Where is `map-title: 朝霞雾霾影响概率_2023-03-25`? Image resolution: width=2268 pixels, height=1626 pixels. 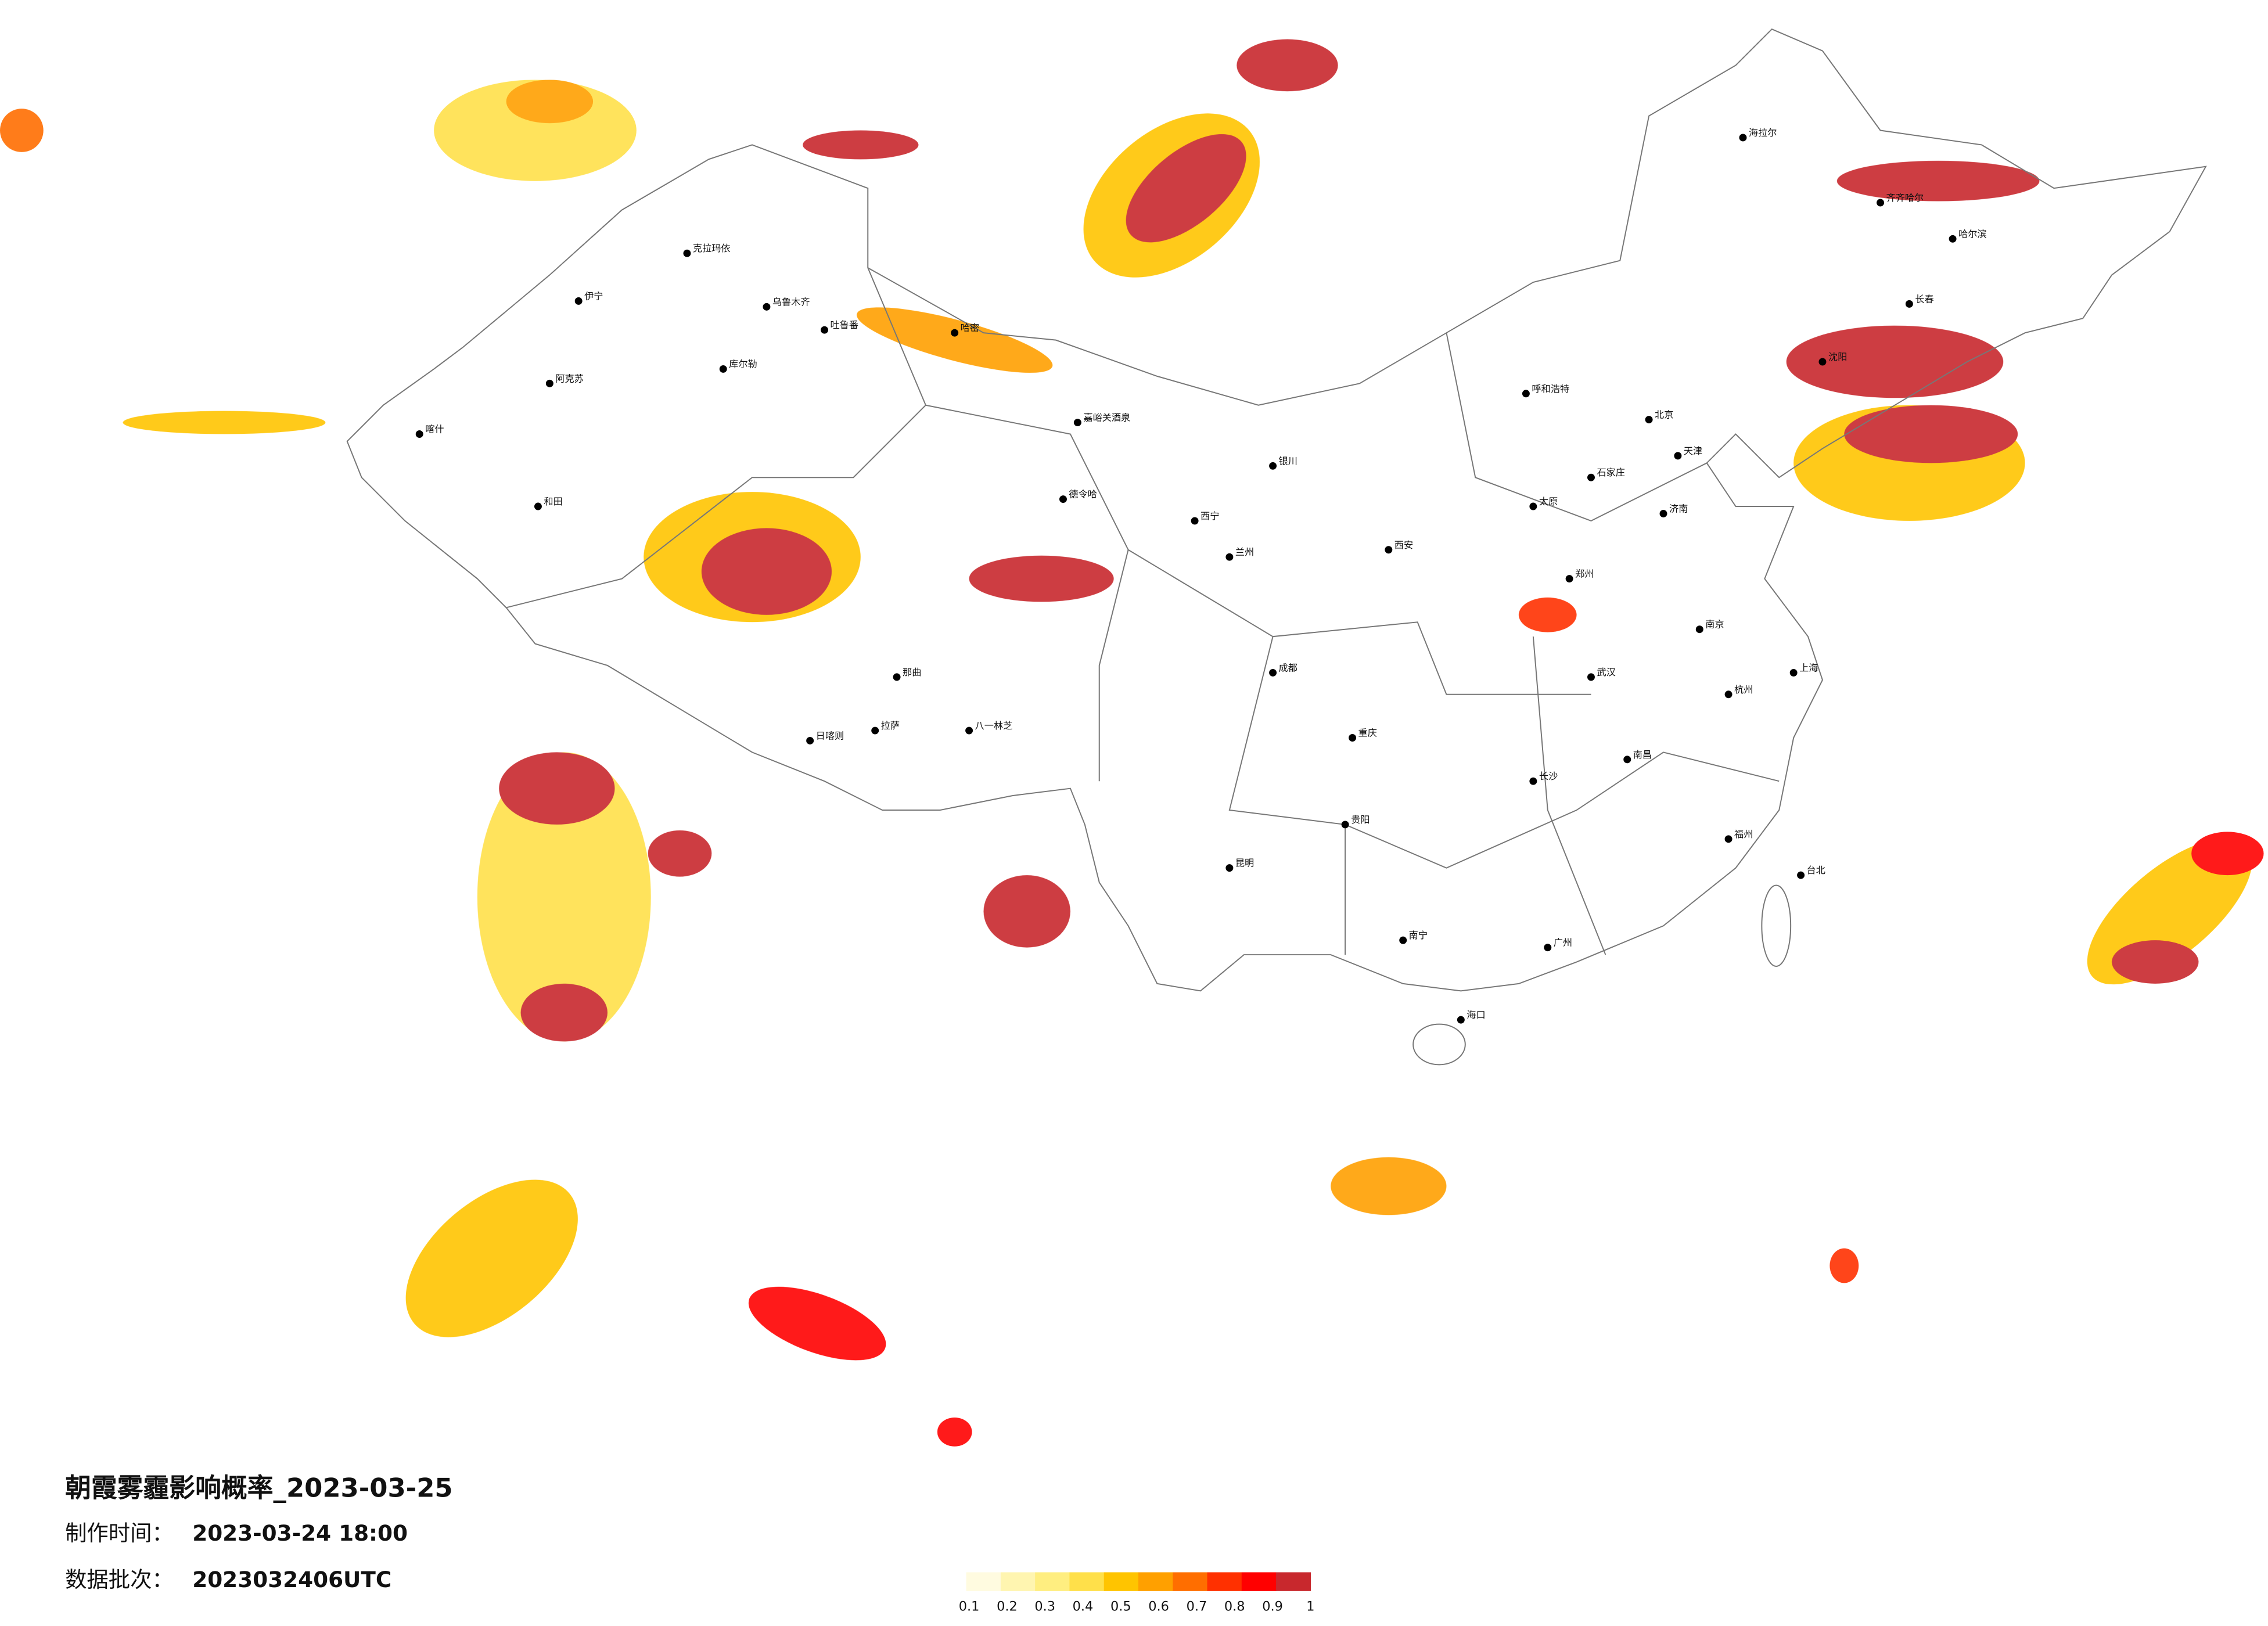 map-title: 朝霞雾霾影响概率_2023-03-25 is located at coordinates (259, 1488).